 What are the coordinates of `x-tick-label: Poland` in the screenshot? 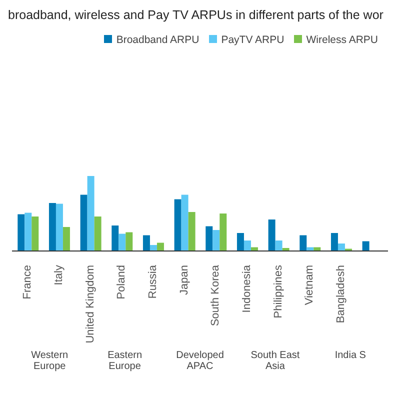 It's located at (122, 282).